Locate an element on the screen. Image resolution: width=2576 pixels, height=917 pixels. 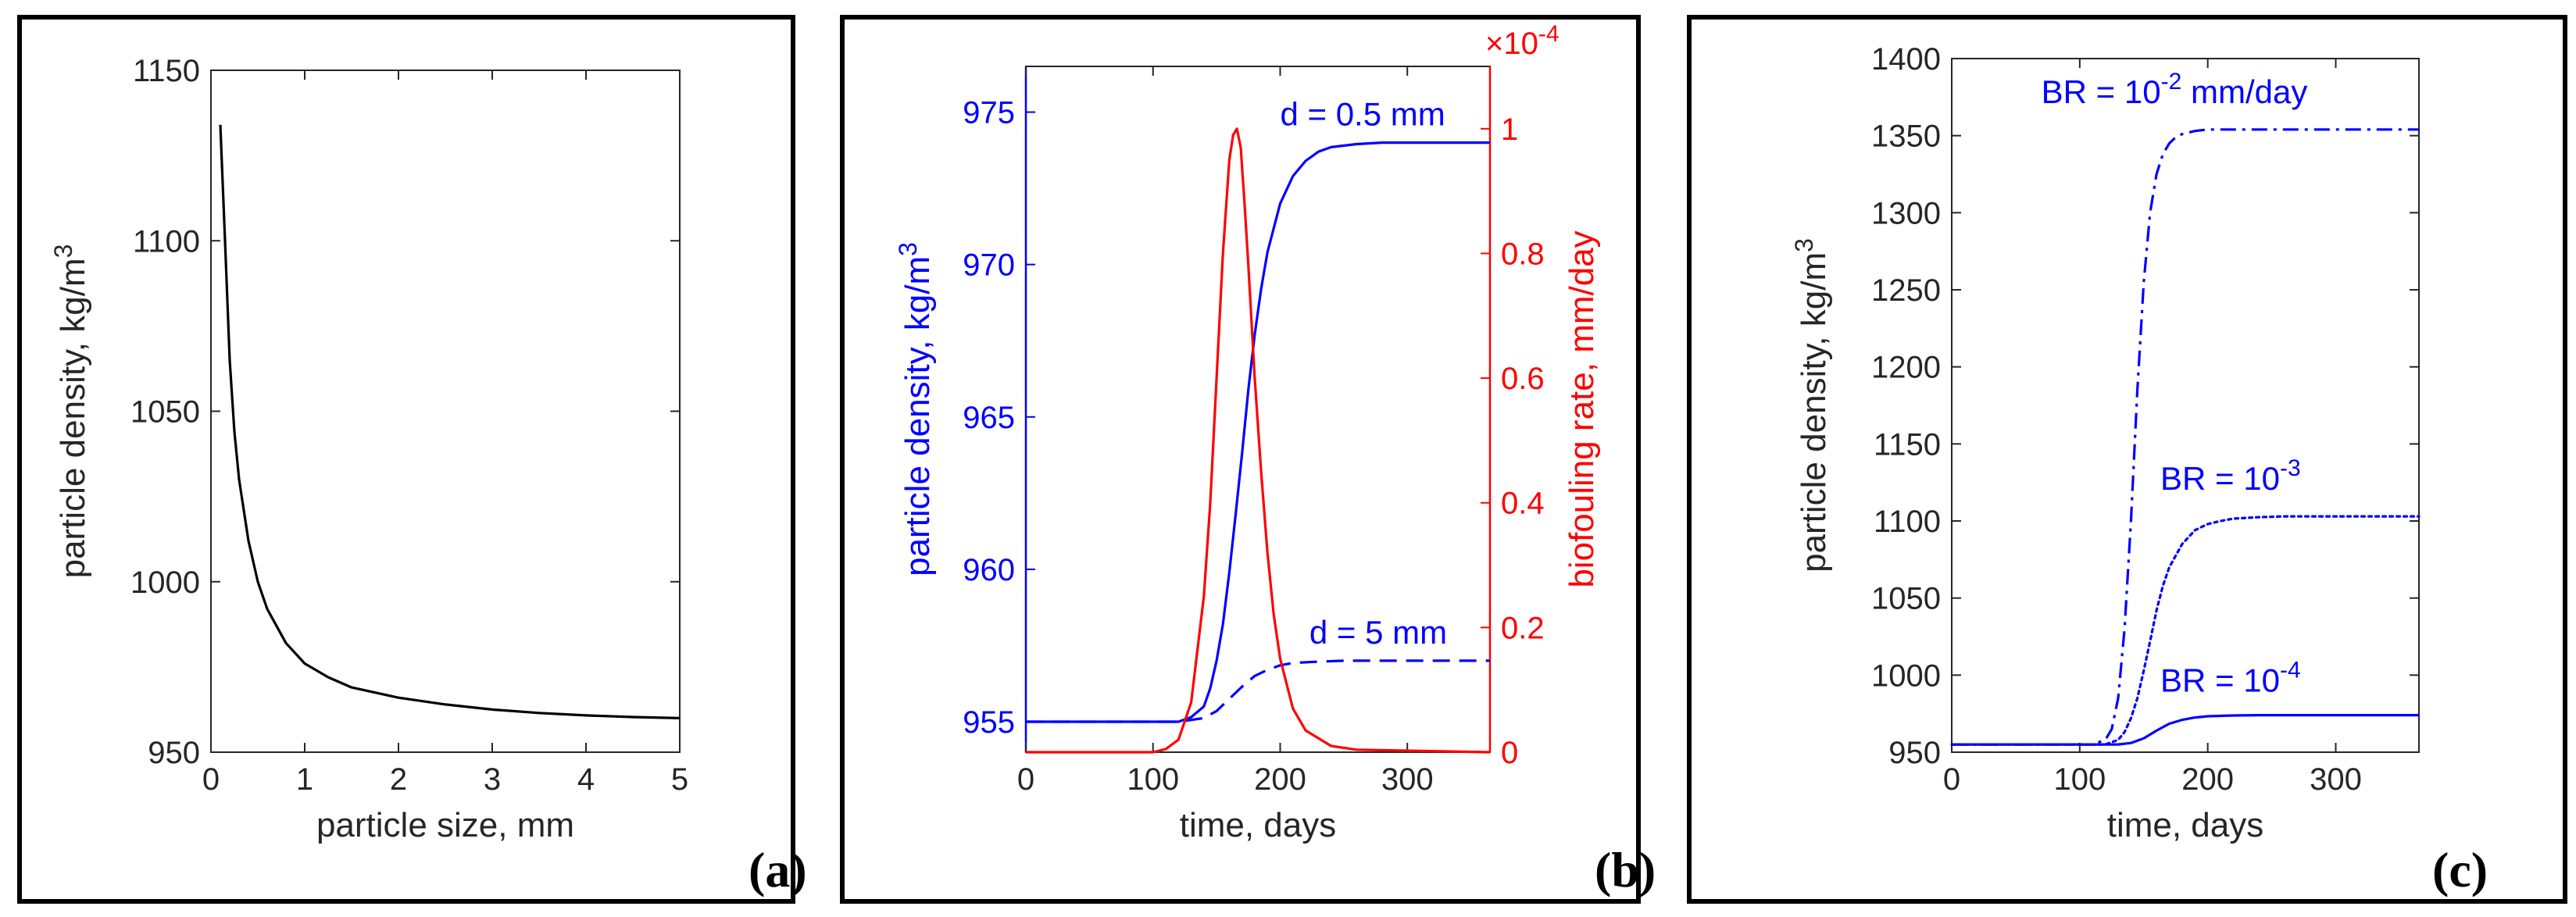
x-tick-label: 5 is located at coordinates (680, 779).